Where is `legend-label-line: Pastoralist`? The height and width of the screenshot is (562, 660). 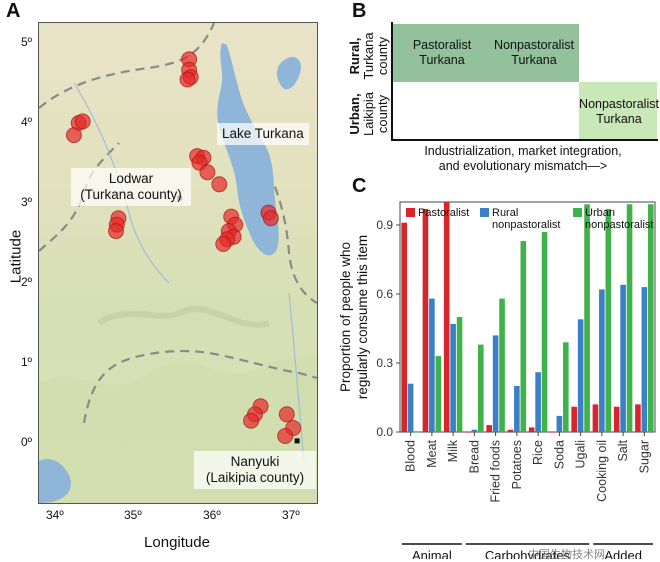
legend-label-line: Pastoralist is located at coordinates (443, 213).